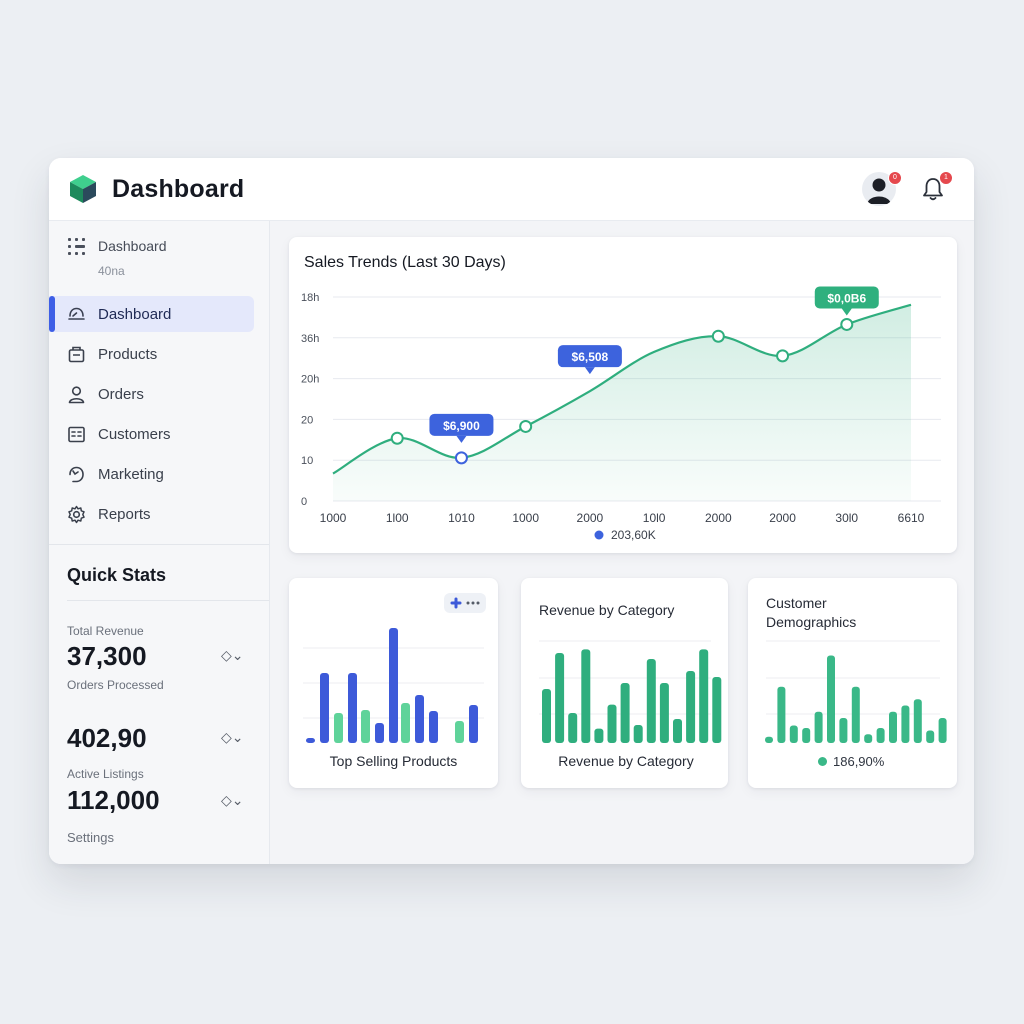 The image size is (1024, 1024). Describe the element at coordinates (105, 631) in the screenshot. I see `total-revenue-label: Total Revenue` at that location.